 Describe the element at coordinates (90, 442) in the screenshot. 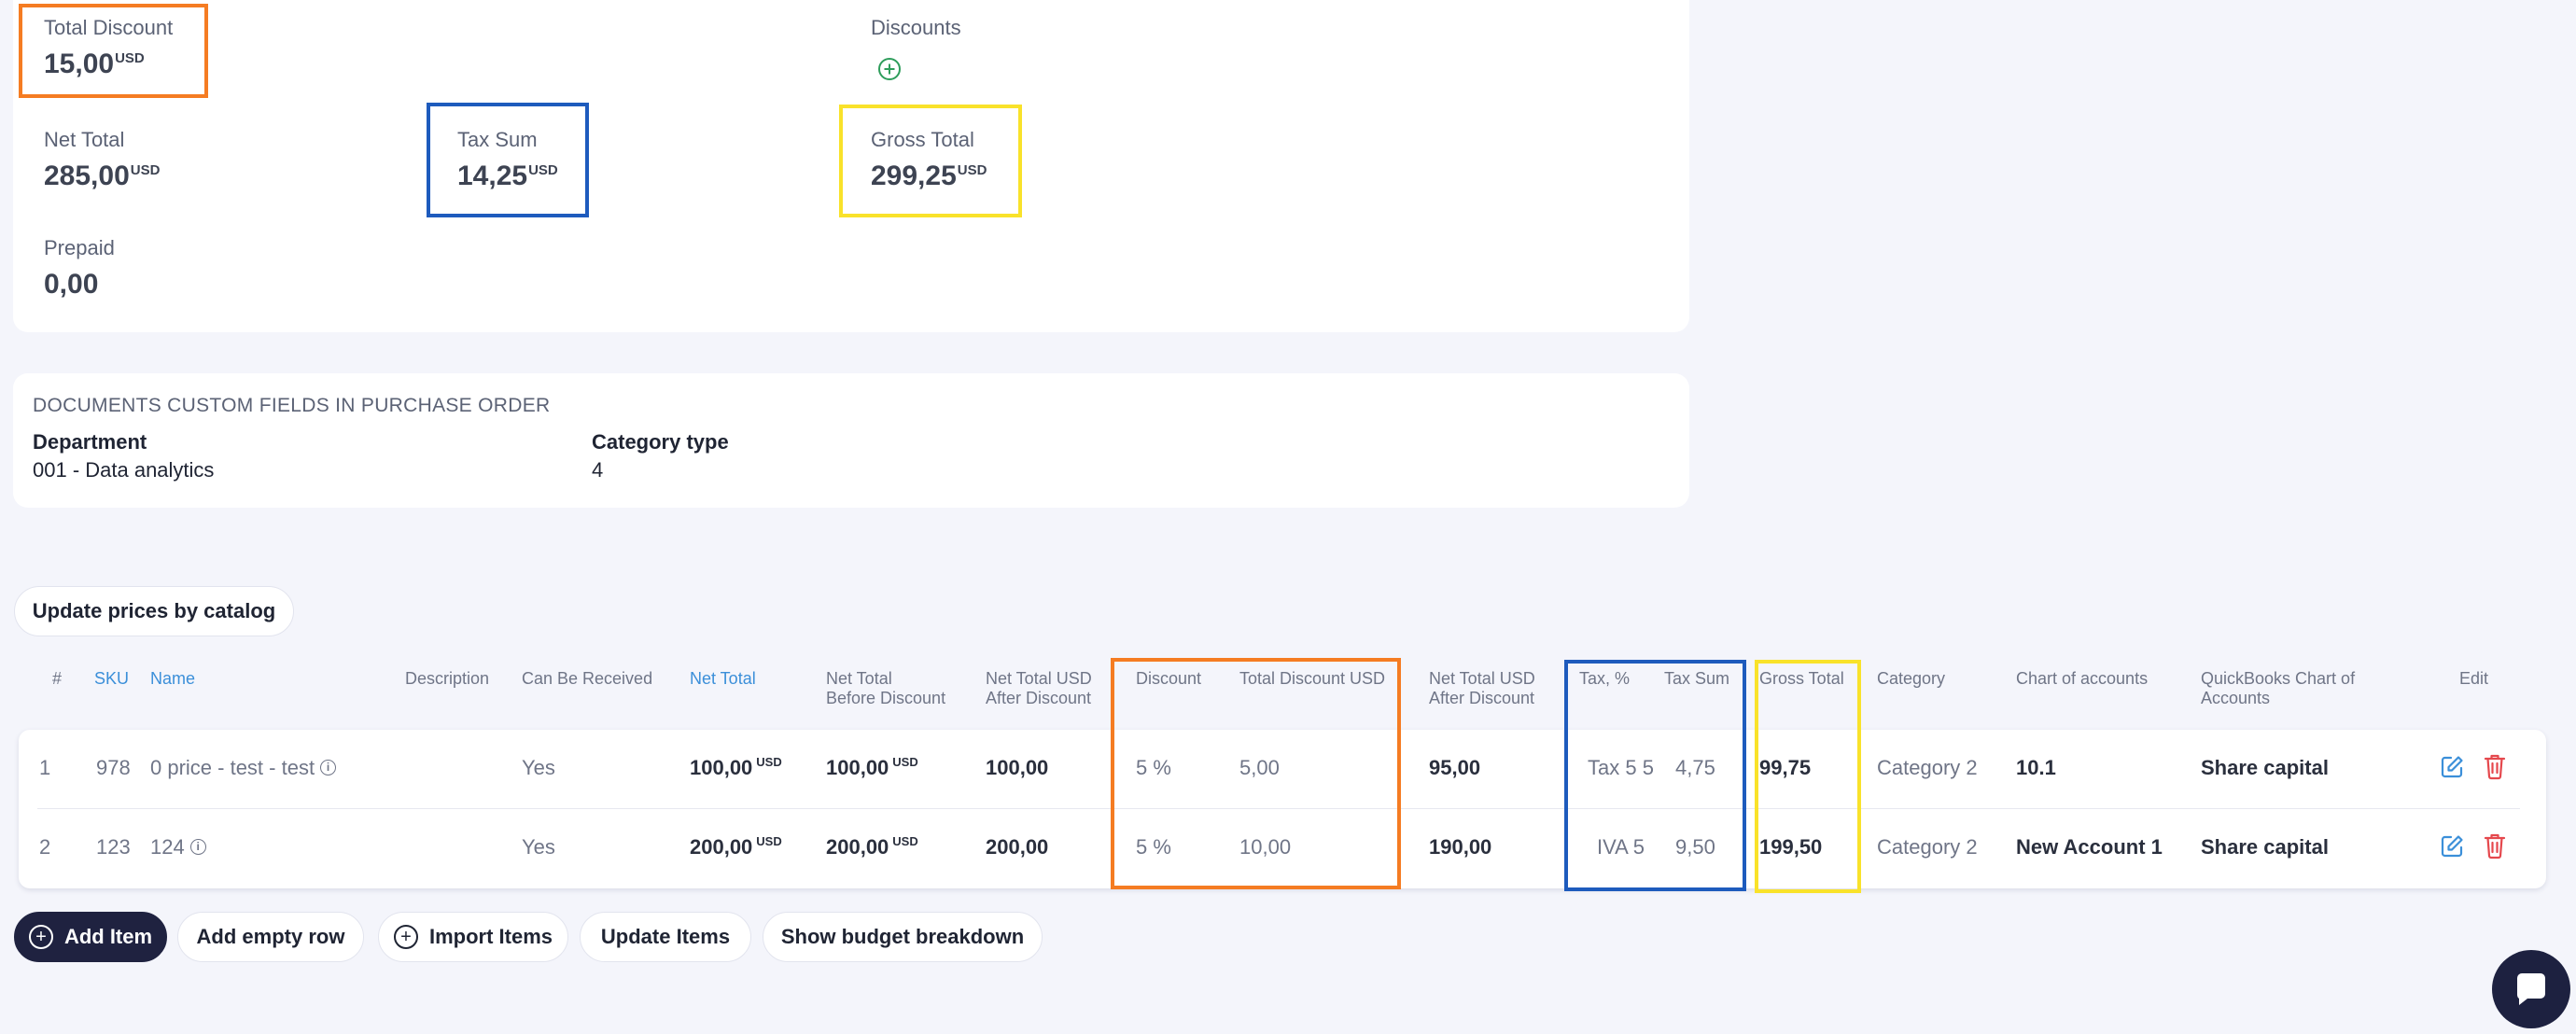

I see `department-label: Department` at that location.